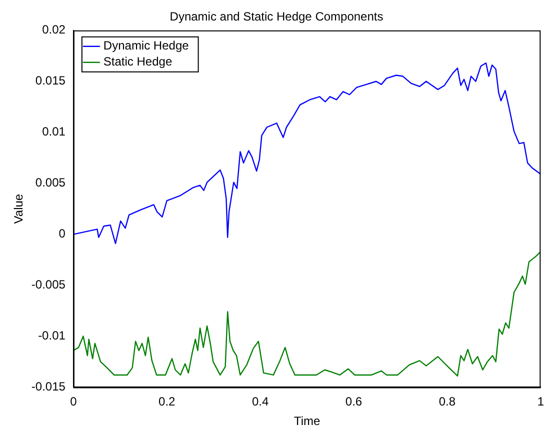  What do you see at coordinates (54, 29) in the screenshot?
I see `y-tick-label: 0.02` at bounding box center [54, 29].